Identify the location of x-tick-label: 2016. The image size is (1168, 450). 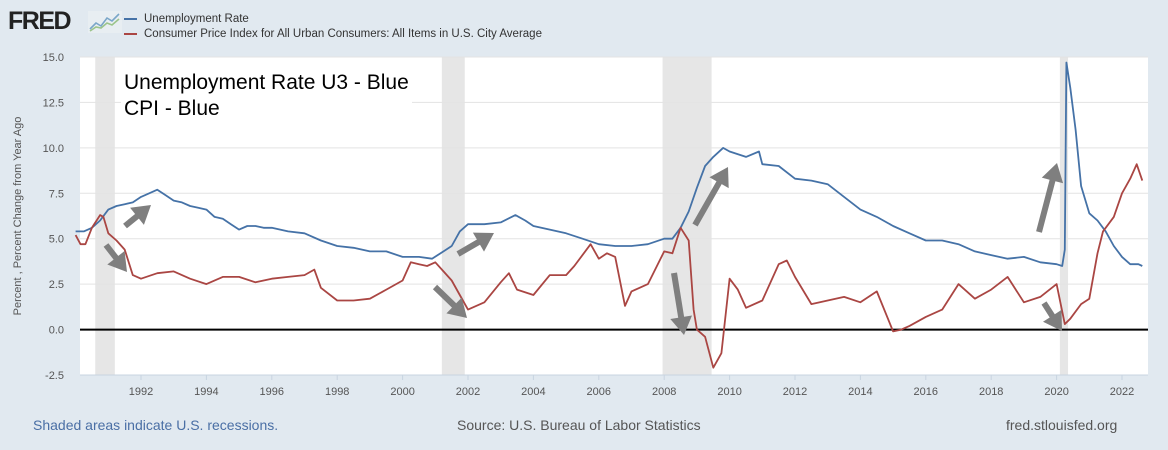
(926, 392).